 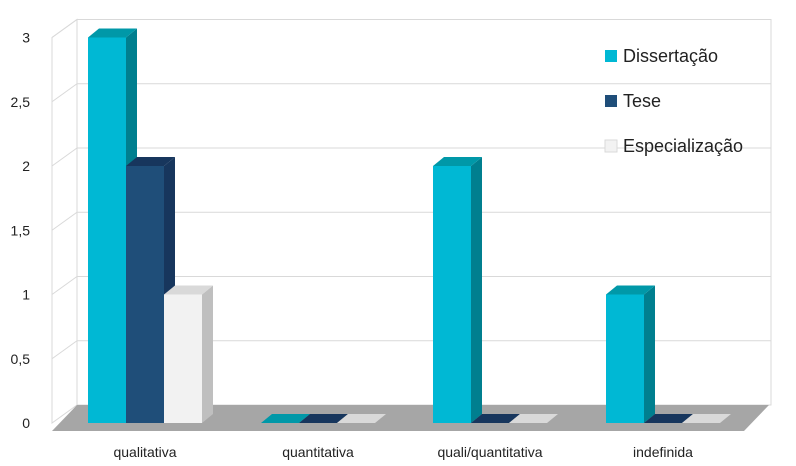 What do you see at coordinates (26, 295) in the screenshot?
I see `y-tick-label: 1` at bounding box center [26, 295].